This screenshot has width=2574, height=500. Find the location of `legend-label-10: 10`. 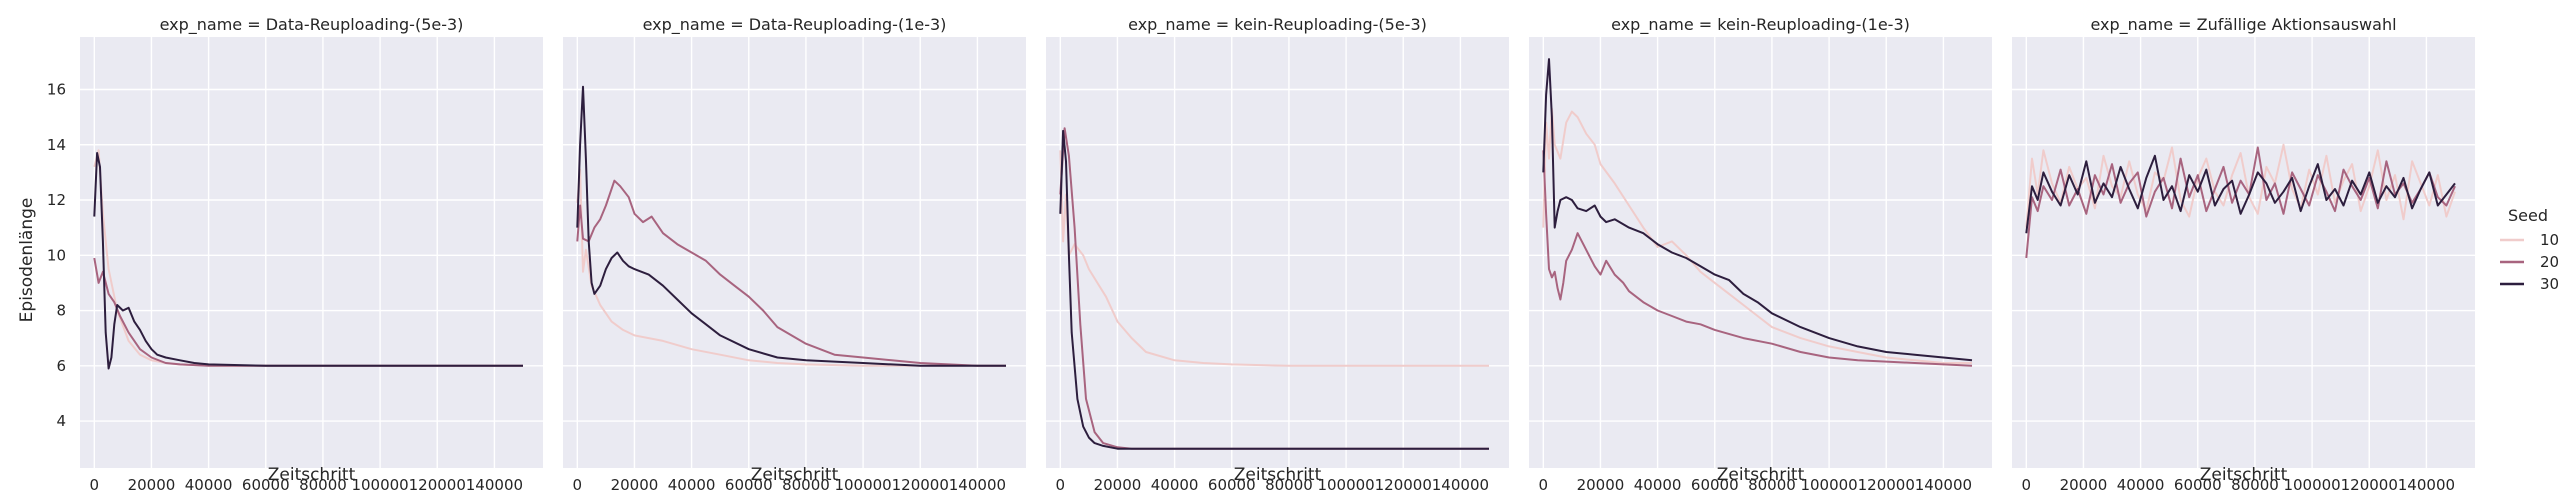

legend-label-10: 10 is located at coordinates (2549, 240).